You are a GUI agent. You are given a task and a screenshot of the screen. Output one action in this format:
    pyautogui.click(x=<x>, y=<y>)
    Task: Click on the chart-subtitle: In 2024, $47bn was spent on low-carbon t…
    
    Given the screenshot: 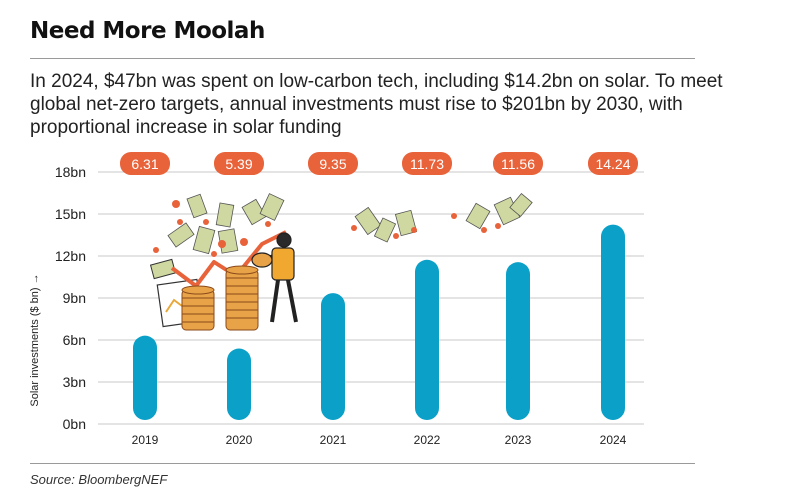 What is the action you would take?
    pyautogui.click(x=376, y=104)
    